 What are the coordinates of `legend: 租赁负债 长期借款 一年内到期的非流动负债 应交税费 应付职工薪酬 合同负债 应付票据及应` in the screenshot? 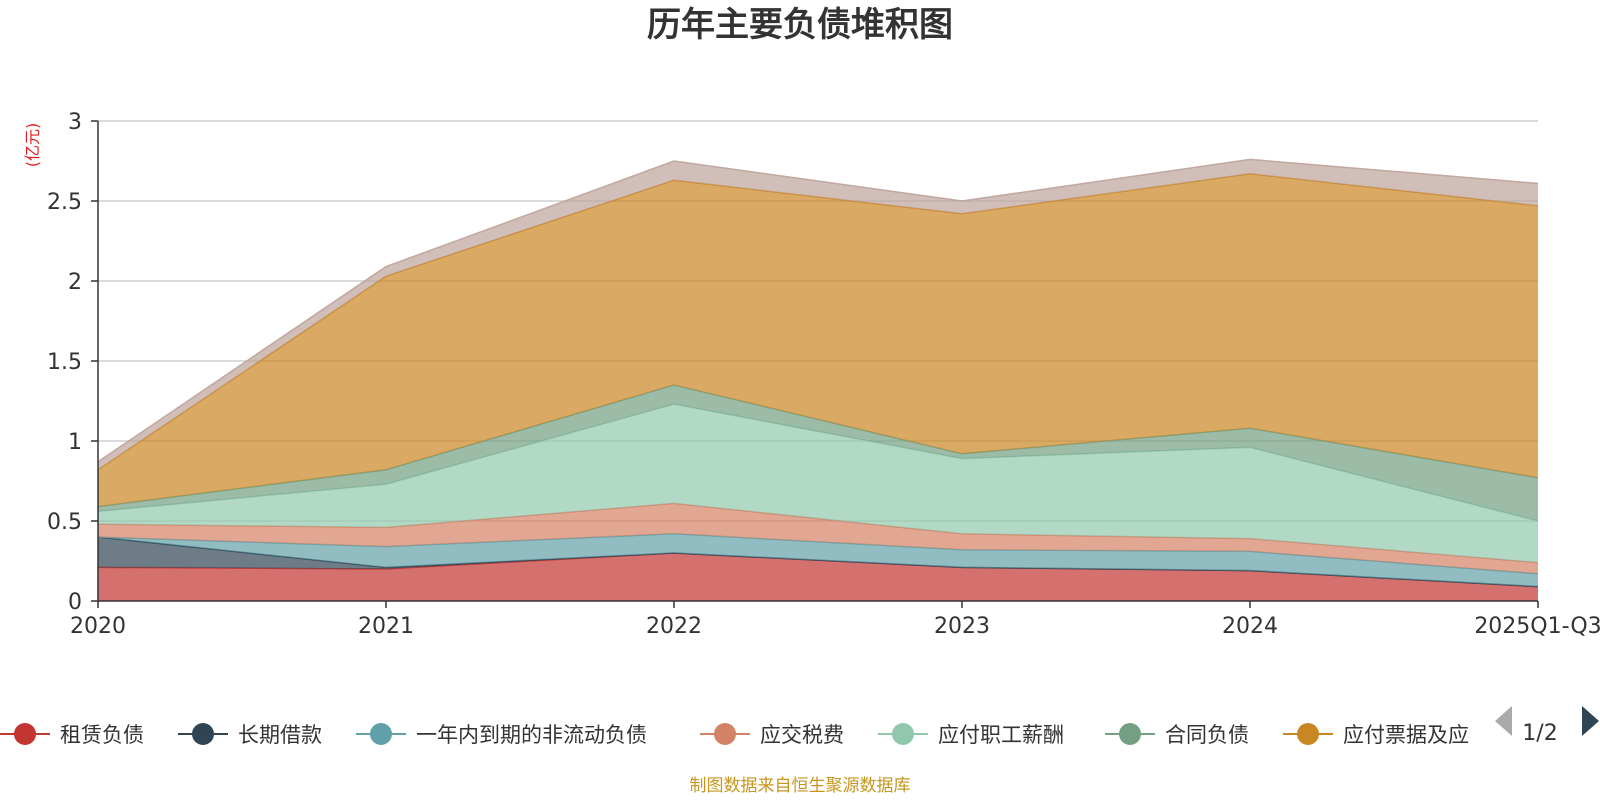 It's located at (734, 735).